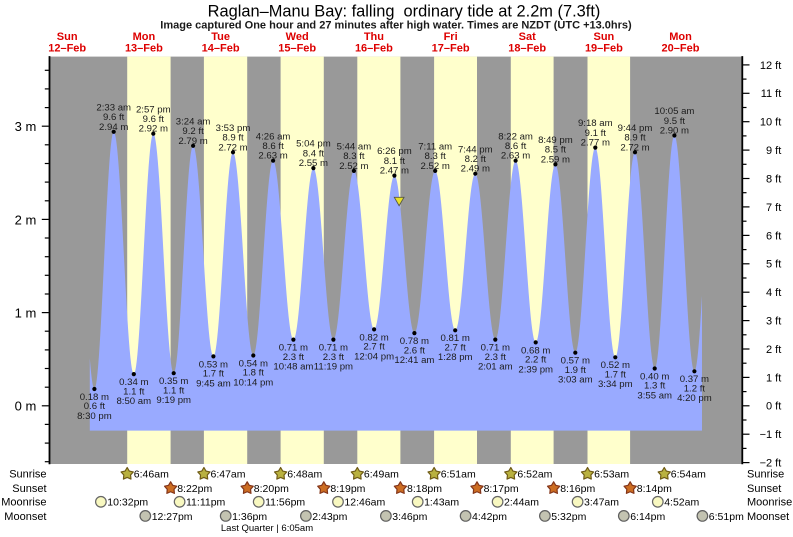 The width and height of the screenshot is (793, 537). What do you see at coordinates (174, 390) in the screenshot?
I see `svg-text: 1.1 ft` at bounding box center [174, 390].